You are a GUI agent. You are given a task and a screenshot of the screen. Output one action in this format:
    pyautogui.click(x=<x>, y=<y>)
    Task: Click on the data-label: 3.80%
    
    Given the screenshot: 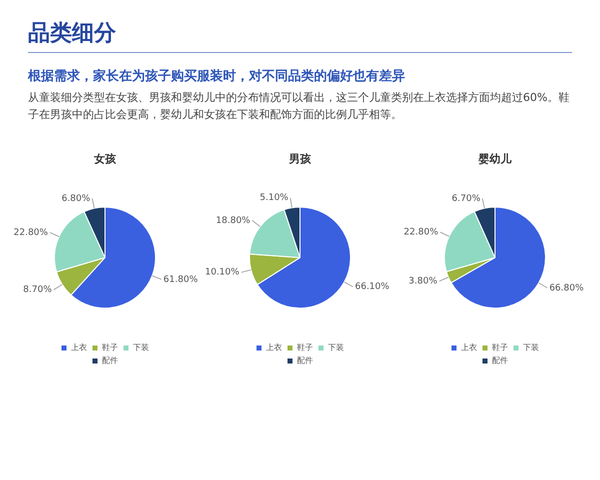 What is the action you would take?
    pyautogui.click(x=423, y=281)
    